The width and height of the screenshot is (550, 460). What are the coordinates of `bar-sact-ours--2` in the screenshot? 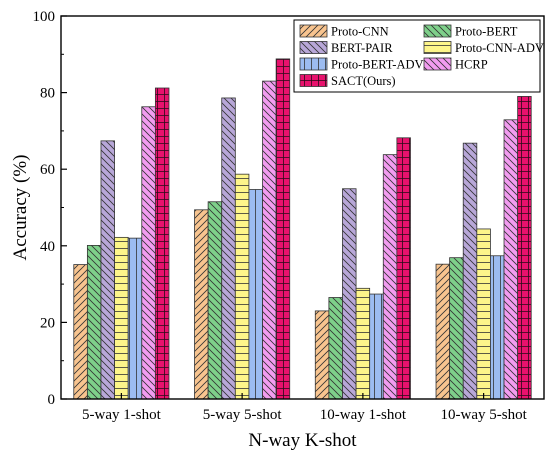 It's located at (403, 268).